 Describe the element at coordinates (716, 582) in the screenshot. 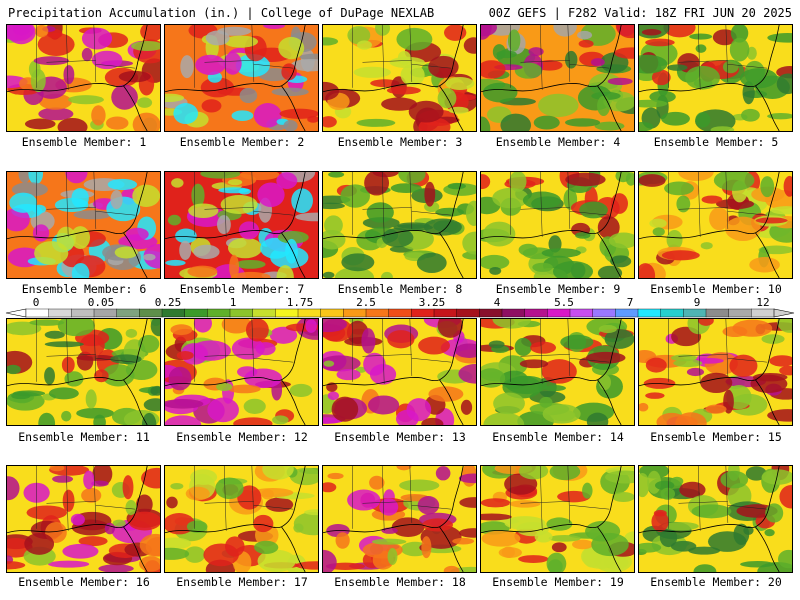

I see `ensemble-member-label: Ensemble Member: 20` at that location.